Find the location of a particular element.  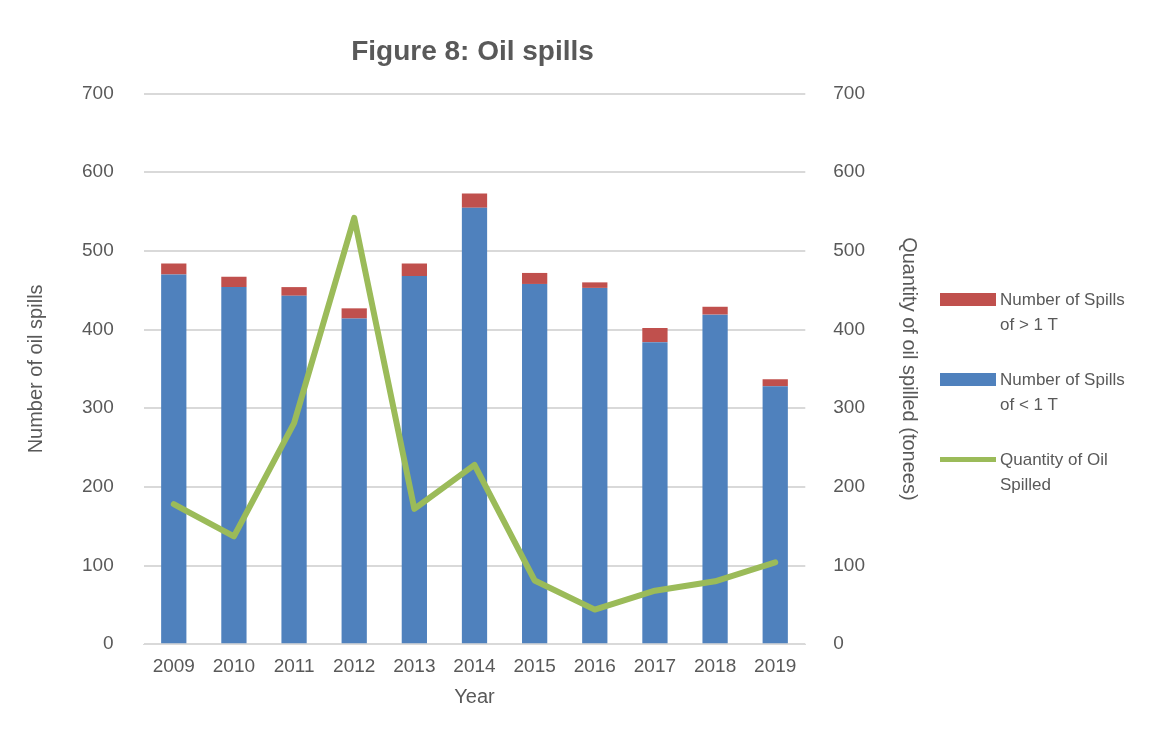

x-tick-label: 2018 is located at coordinates (715, 665).